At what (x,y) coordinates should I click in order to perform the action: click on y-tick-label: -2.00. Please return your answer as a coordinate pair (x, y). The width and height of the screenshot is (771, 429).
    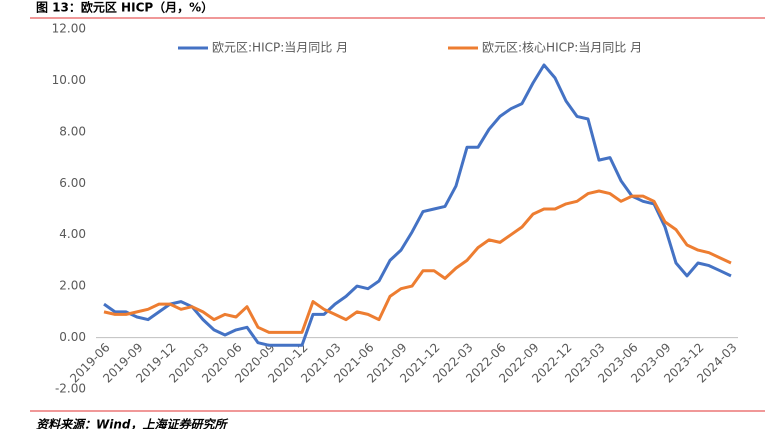
    Looking at the image, I should click on (70, 389).